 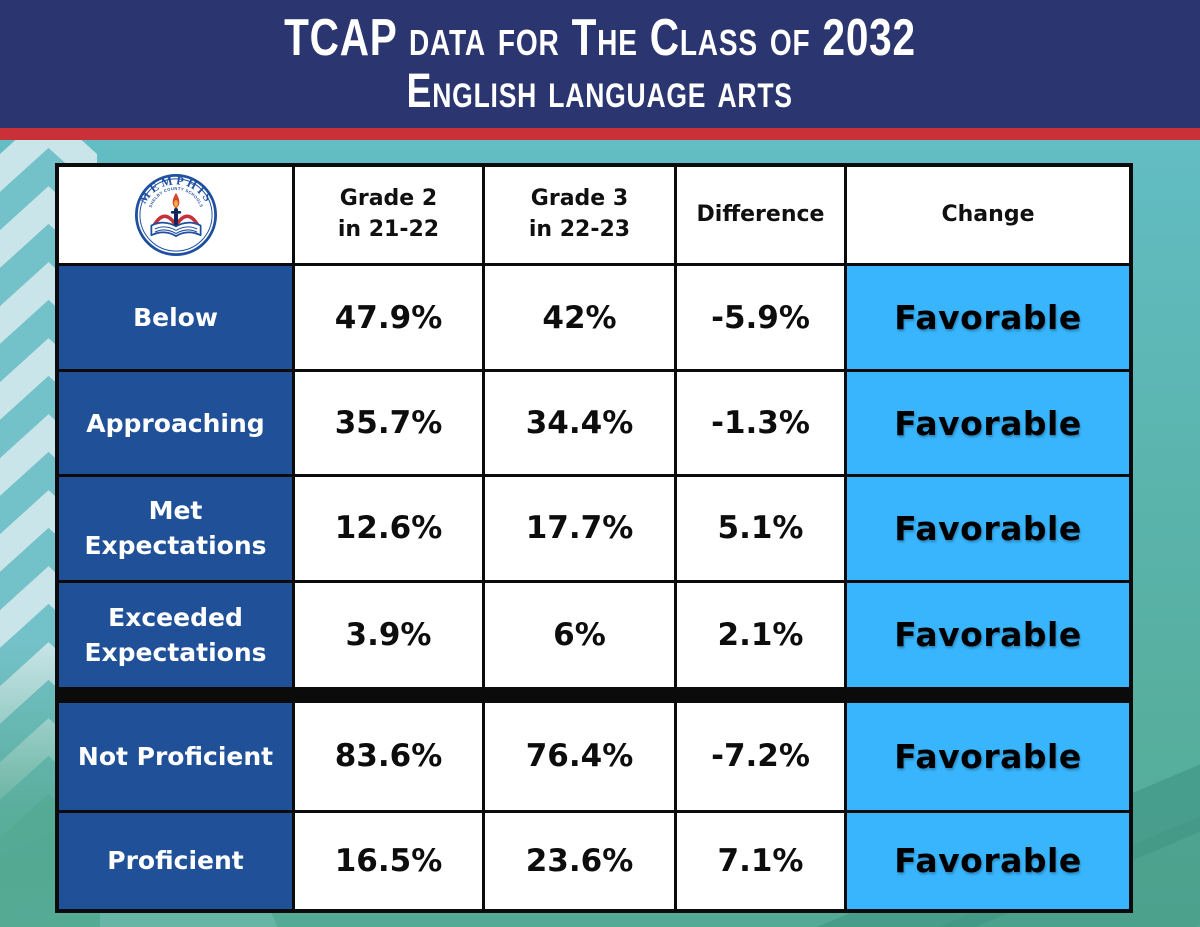 What do you see at coordinates (760, 423) in the screenshot?
I see `difference-cell: -1.3%` at bounding box center [760, 423].